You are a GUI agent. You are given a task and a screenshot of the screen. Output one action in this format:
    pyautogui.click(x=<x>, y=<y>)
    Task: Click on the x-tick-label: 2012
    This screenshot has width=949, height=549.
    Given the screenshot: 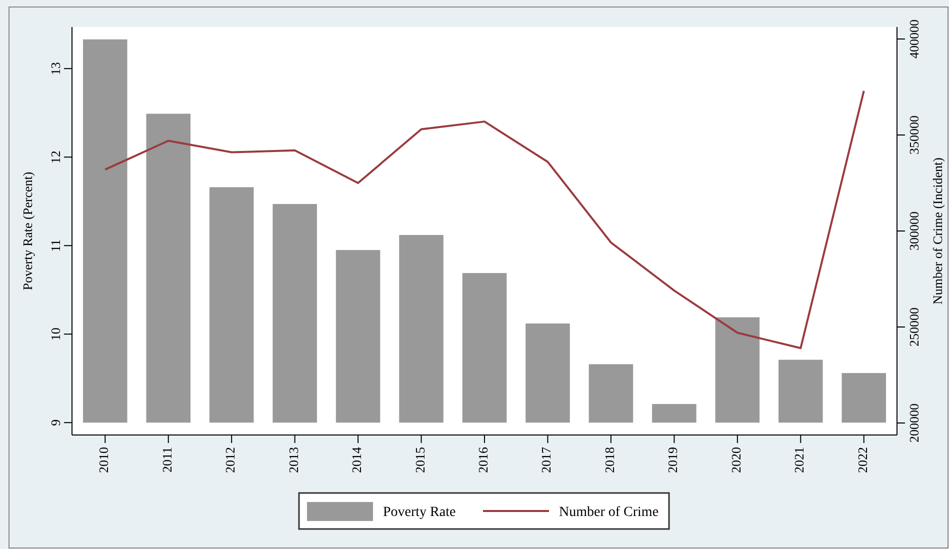 What is the action you would take?
    pyautogui.click(x=230, y=460)
    